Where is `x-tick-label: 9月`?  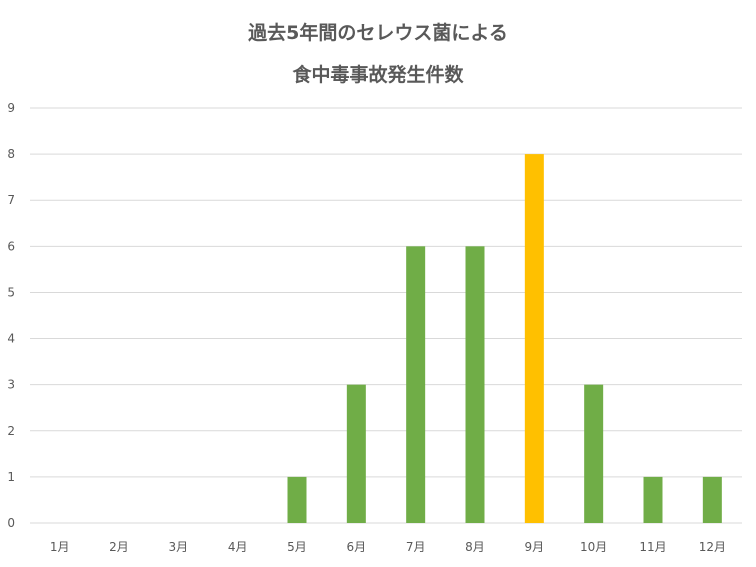
x-tick-label: 9月 is located at coordinates (535, 547).